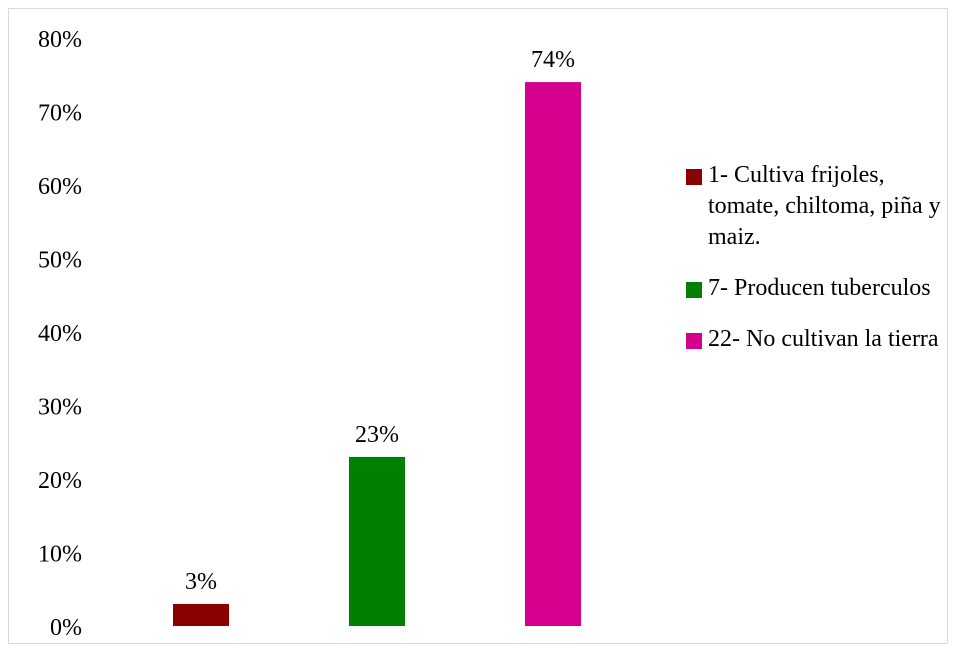 The width and height of the screenshot is (958, 652). Describe the element at coordinates (66, 628) in the screenshot. I see `y-tick-label: 0%` at that location.